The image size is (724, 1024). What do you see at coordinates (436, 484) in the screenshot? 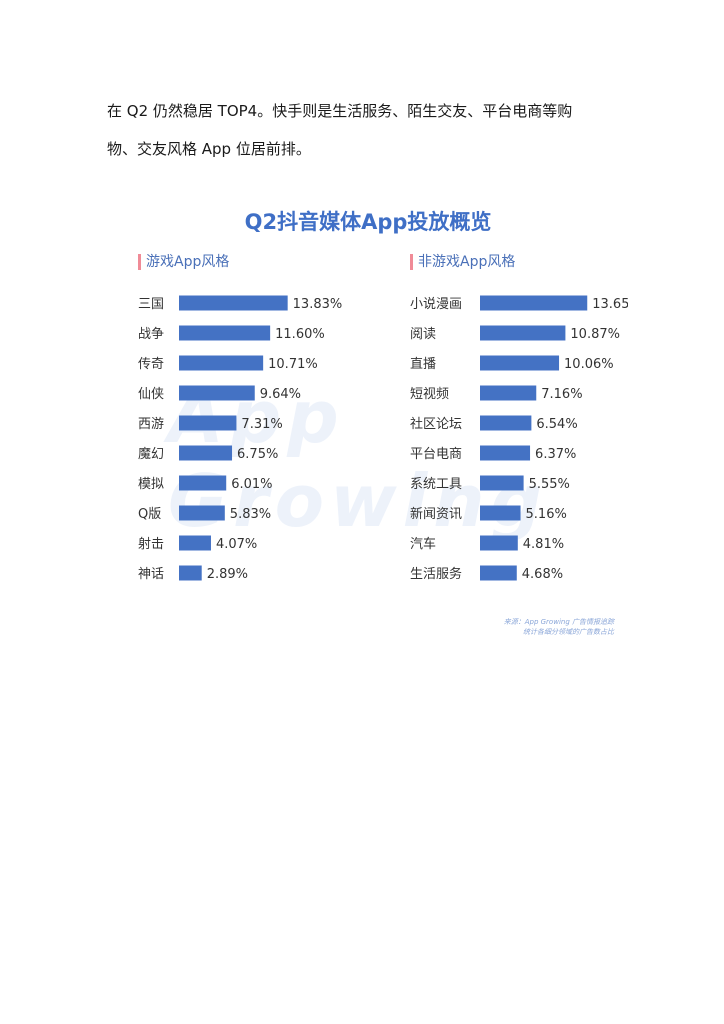
I see `category-label-nongame-6: 系统工具` at bounding box center [436, 484].